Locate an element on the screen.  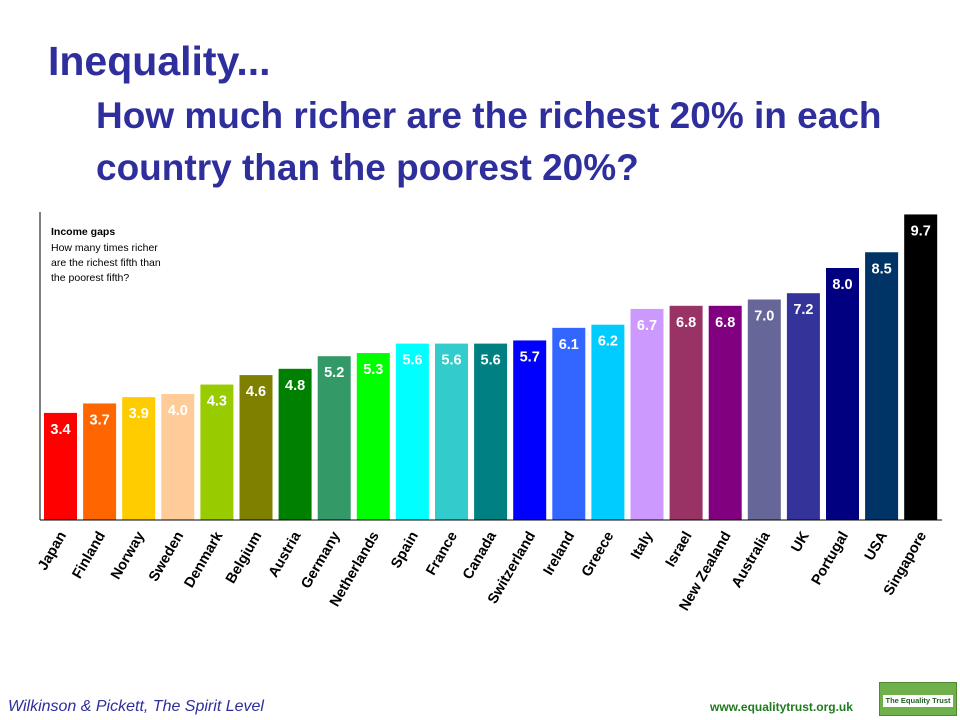
x-tick-label-belgium: Belgium is located at coordinates (244, 558).